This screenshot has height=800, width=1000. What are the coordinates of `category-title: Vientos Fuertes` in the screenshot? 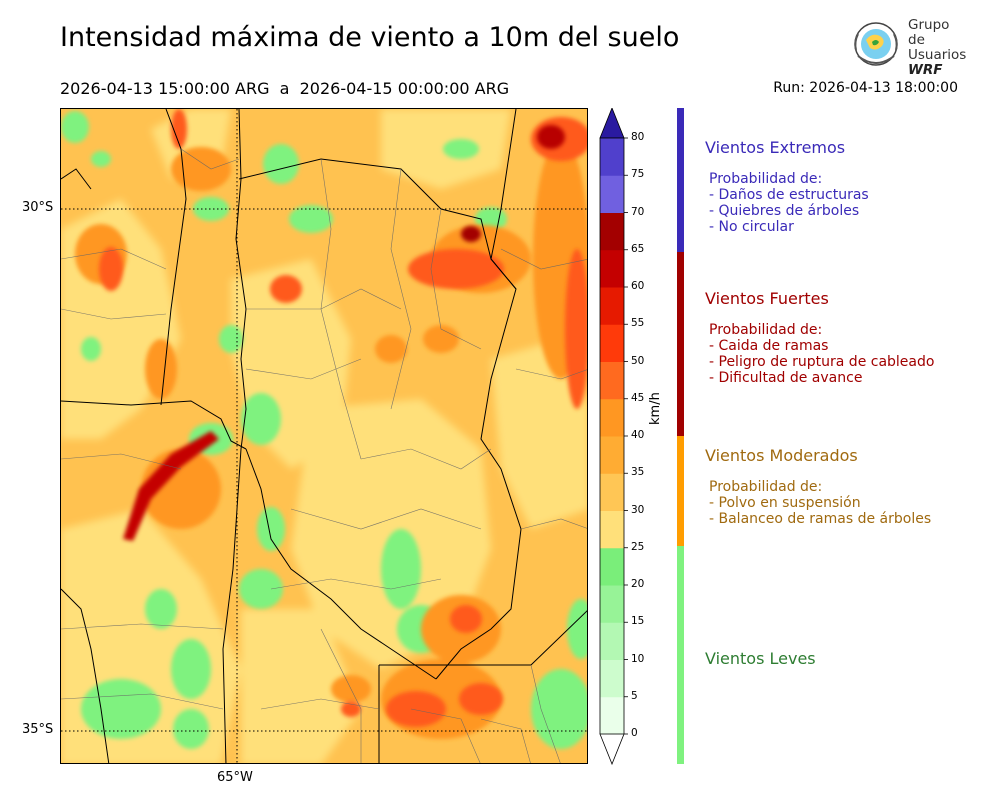 It's located at (767, 298).